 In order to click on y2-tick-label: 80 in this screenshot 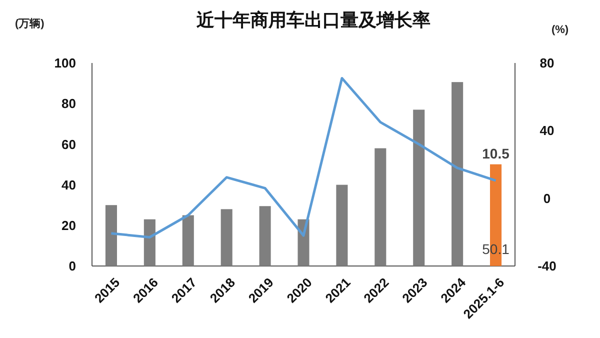, I will do `click(547, 63)`.